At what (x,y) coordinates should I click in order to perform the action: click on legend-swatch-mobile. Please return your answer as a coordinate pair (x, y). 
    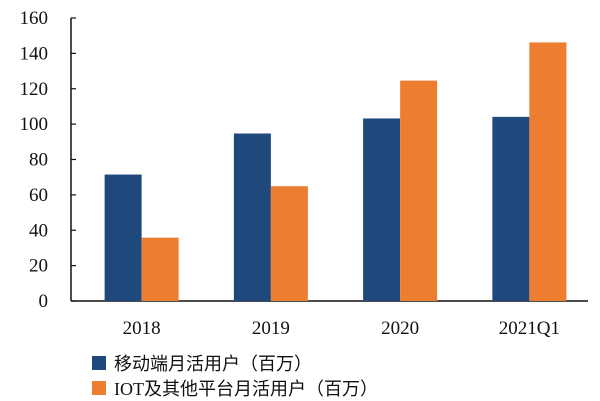
    Looking at the image, I should click on (99, 363).